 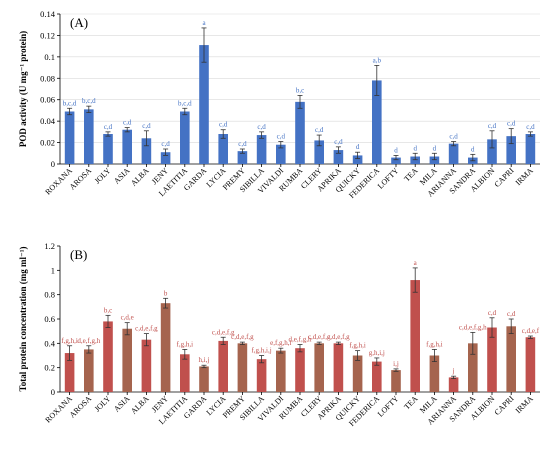 What do you see at coordinates (281, 371) in the screenshot?
I see `bar-vivaldi` at bounding box center [281, 371].